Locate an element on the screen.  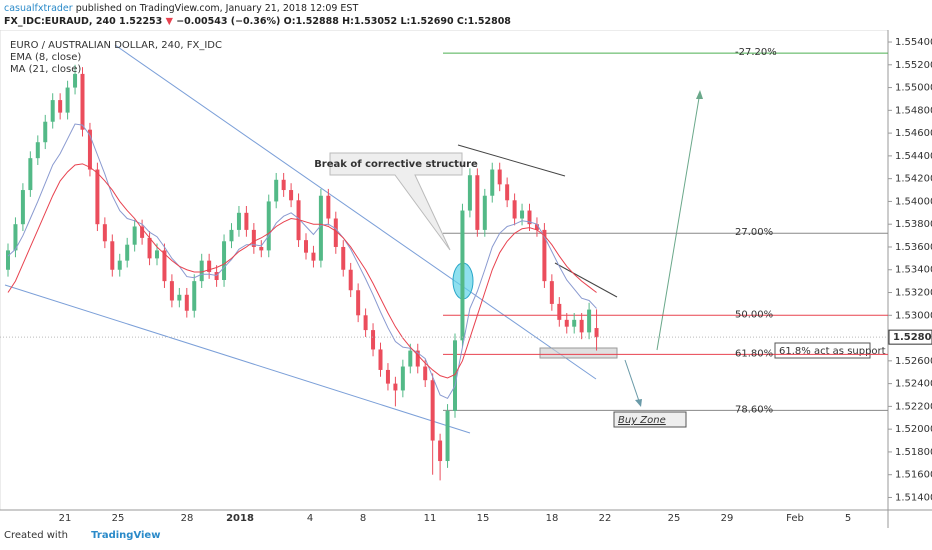
y-tick-label: 1.51600 is located at coordinates (913, 475).